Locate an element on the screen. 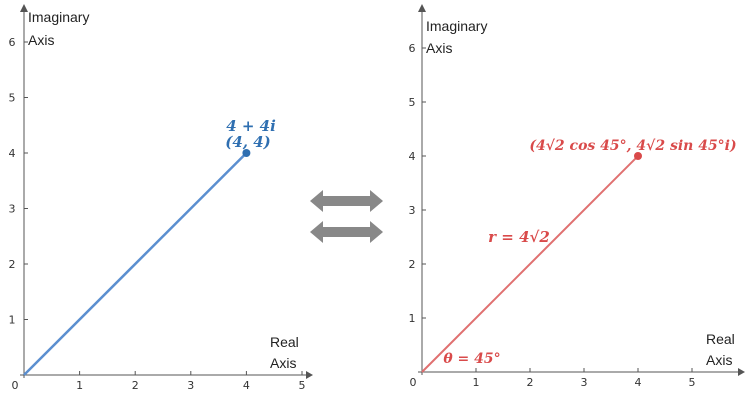  right-y-tick-label: 5 is located at coordinates (412, 102).